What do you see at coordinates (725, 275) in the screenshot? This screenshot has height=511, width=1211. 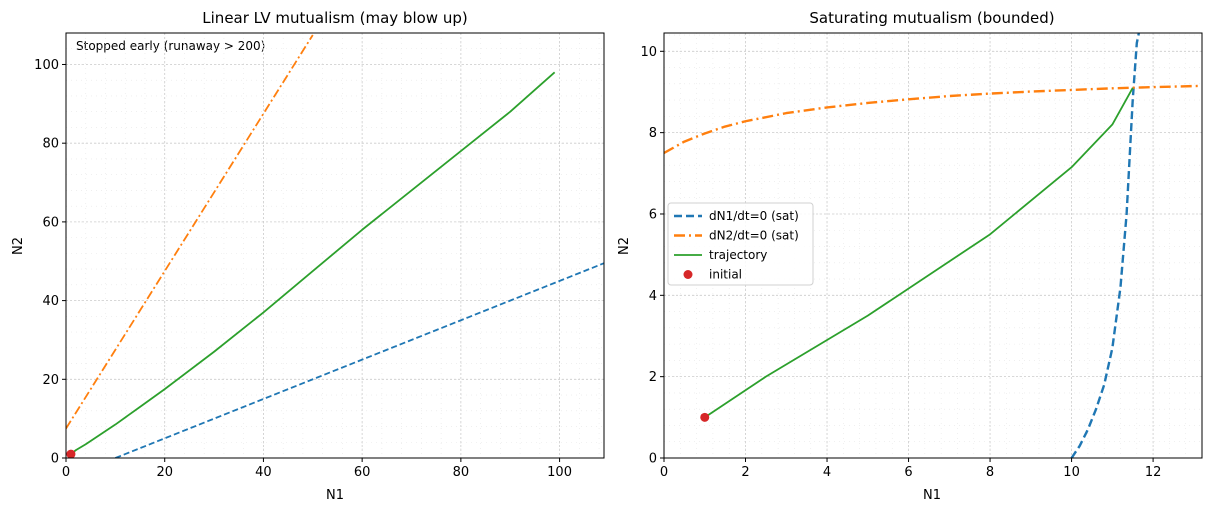 I see `right-chart-legend-label: initial` at bounding box center [725, 275].